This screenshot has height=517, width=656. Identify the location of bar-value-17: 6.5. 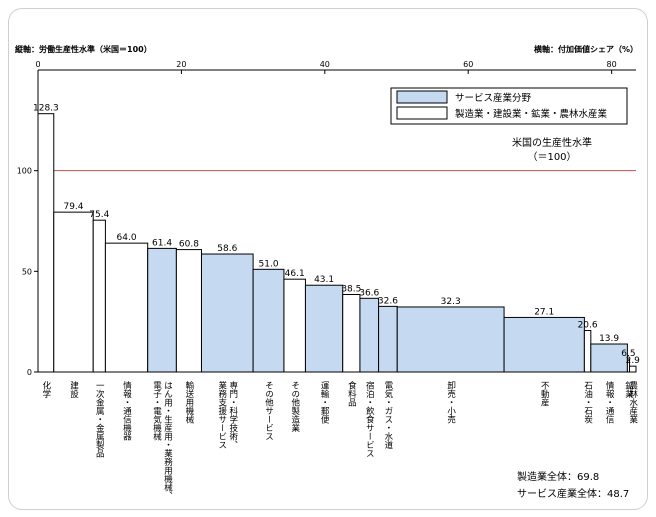
(628, 354).